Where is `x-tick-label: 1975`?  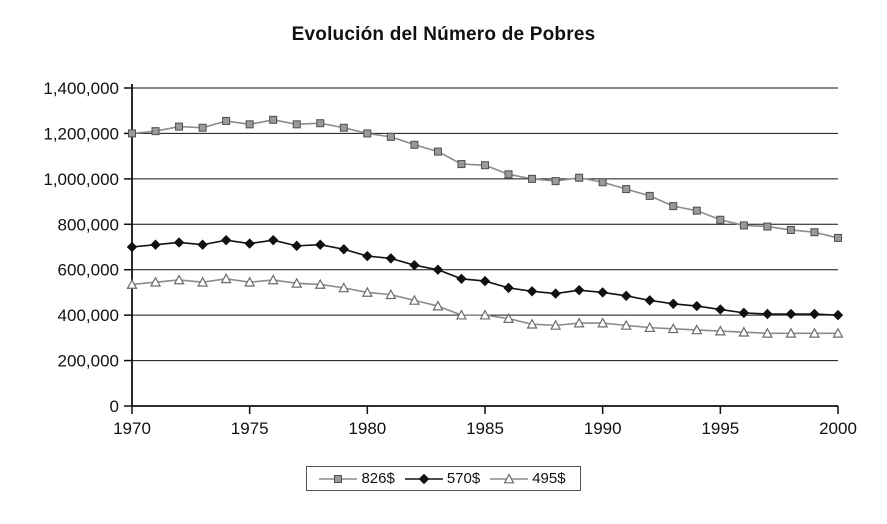
x-tick-label: 1975 is located at coordinates (250, 428).